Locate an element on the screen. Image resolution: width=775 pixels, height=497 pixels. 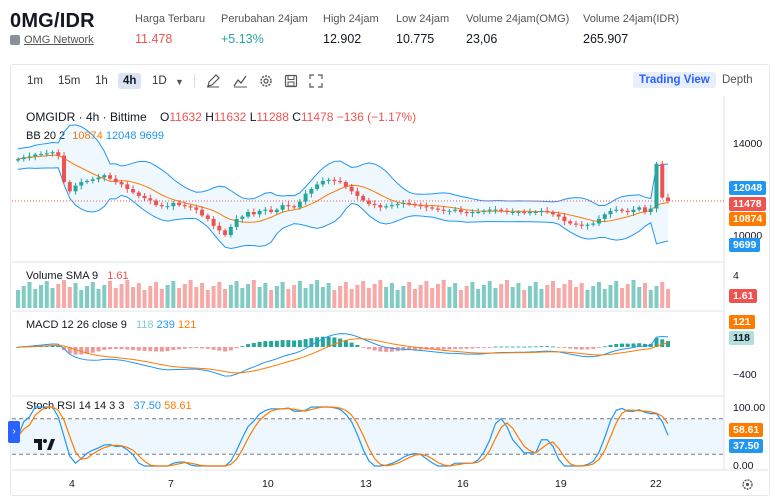
draw-pencil-icon is located at coordinates (213, 81).